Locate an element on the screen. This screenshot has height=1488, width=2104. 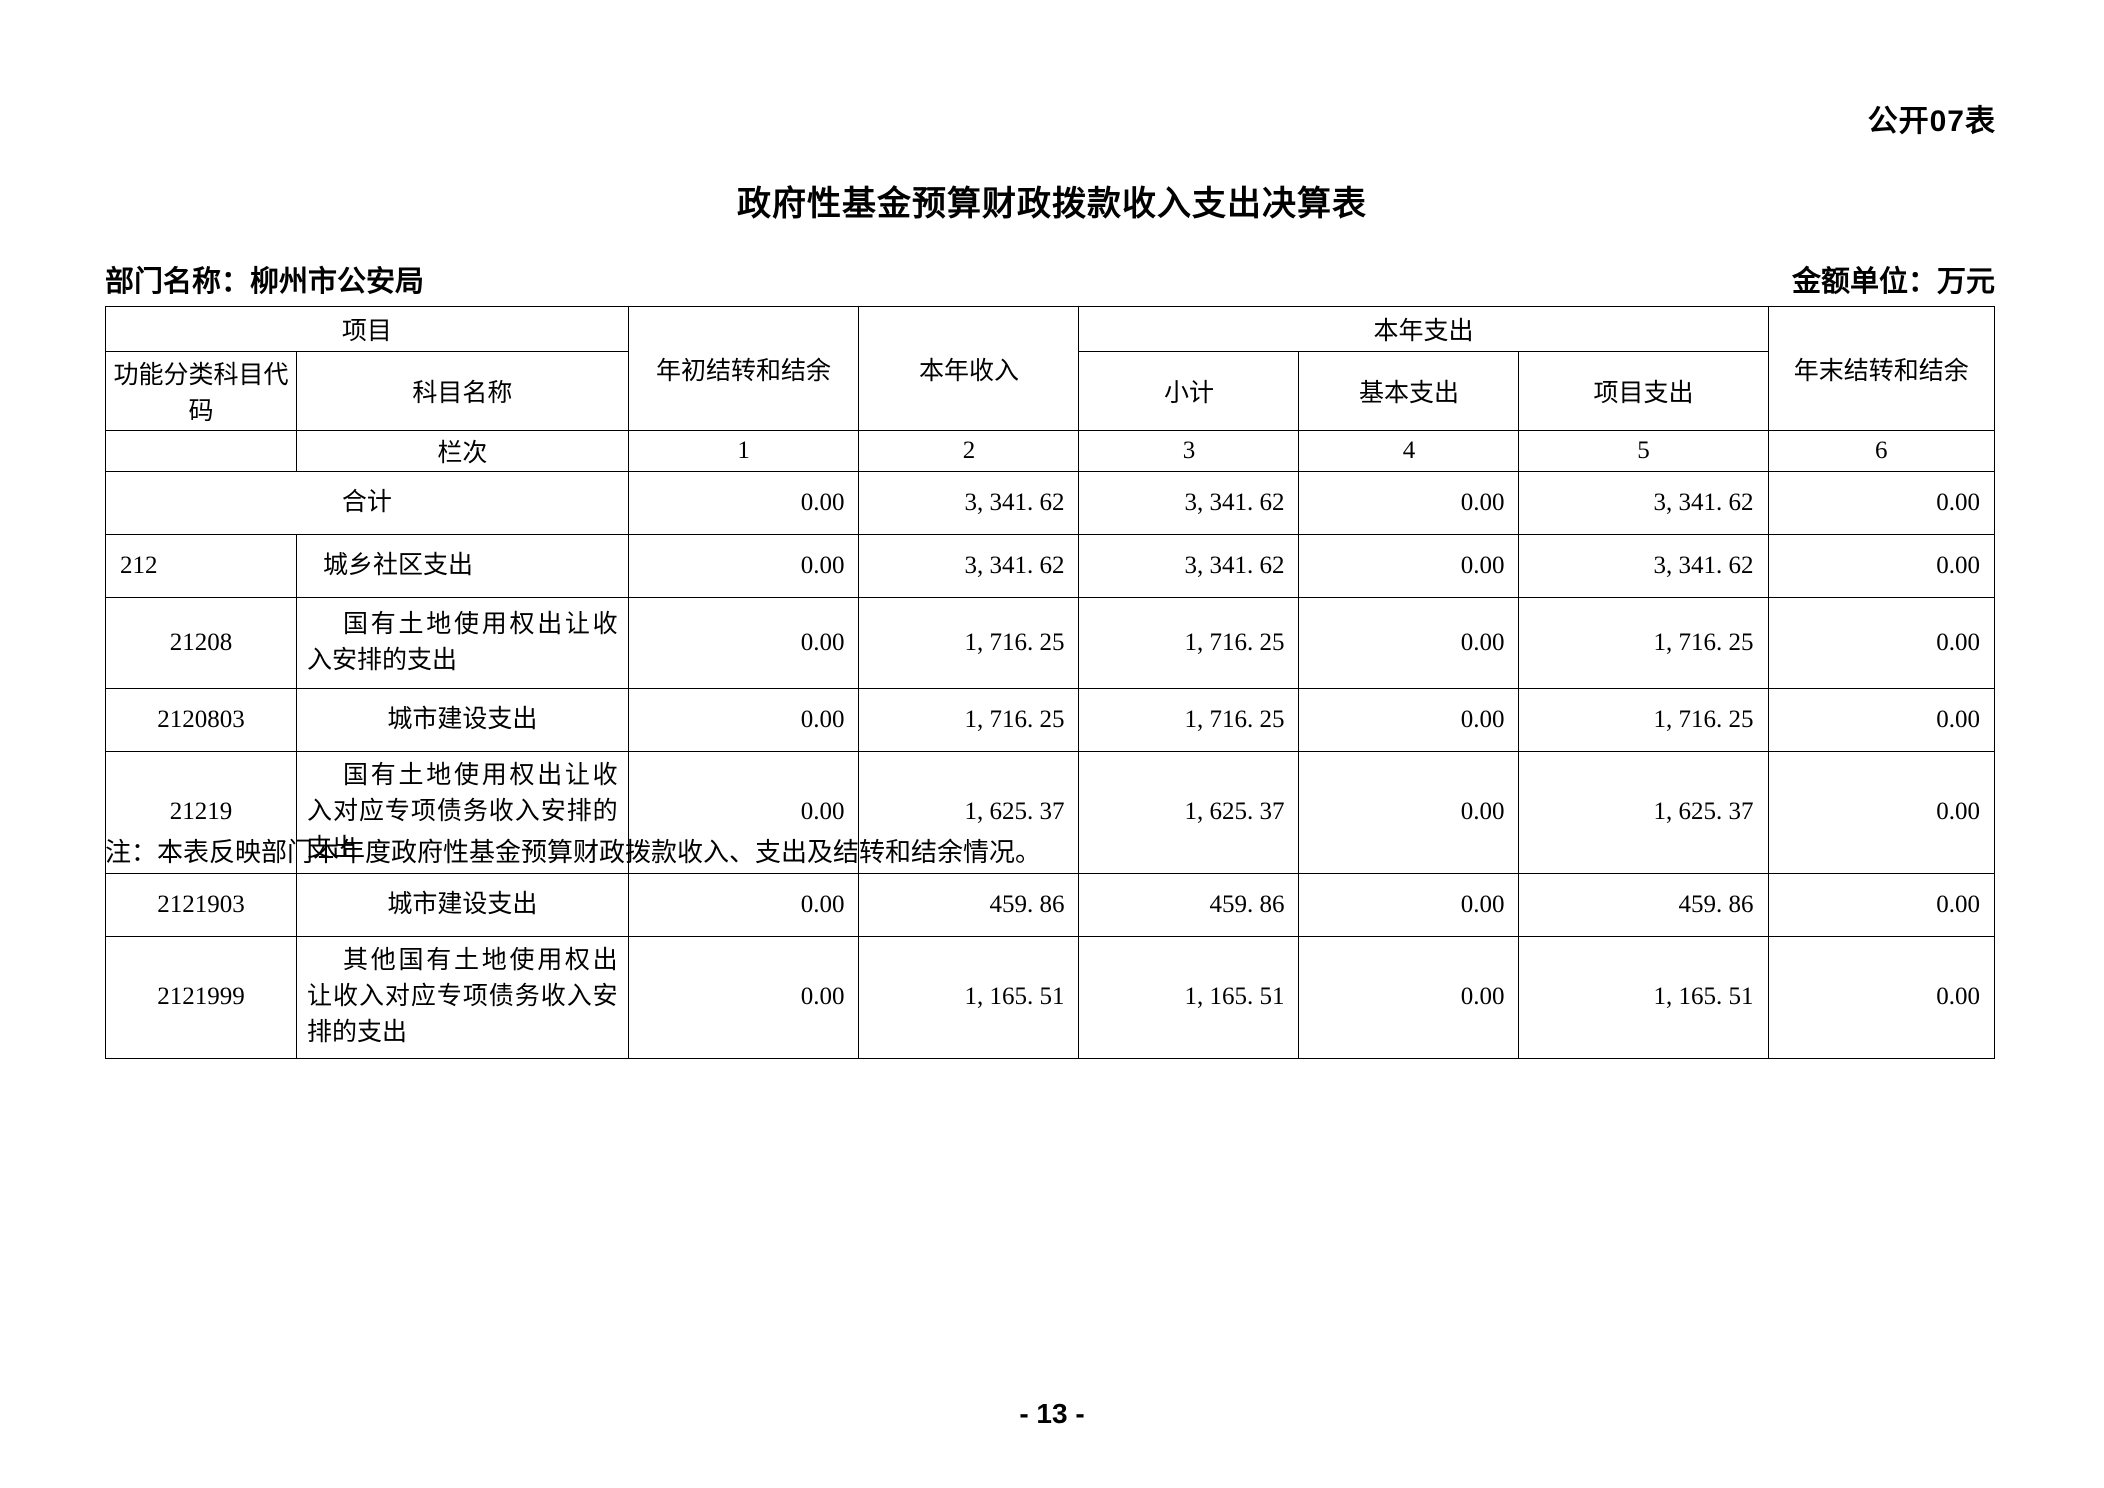
rowno-4: 4 is located at coordinates (1409, 451).